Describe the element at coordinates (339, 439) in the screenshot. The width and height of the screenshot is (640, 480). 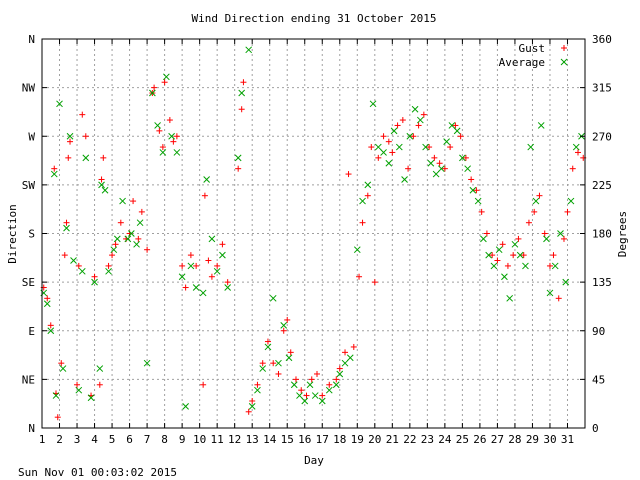
I see `x-tick-label: 18` at that location.